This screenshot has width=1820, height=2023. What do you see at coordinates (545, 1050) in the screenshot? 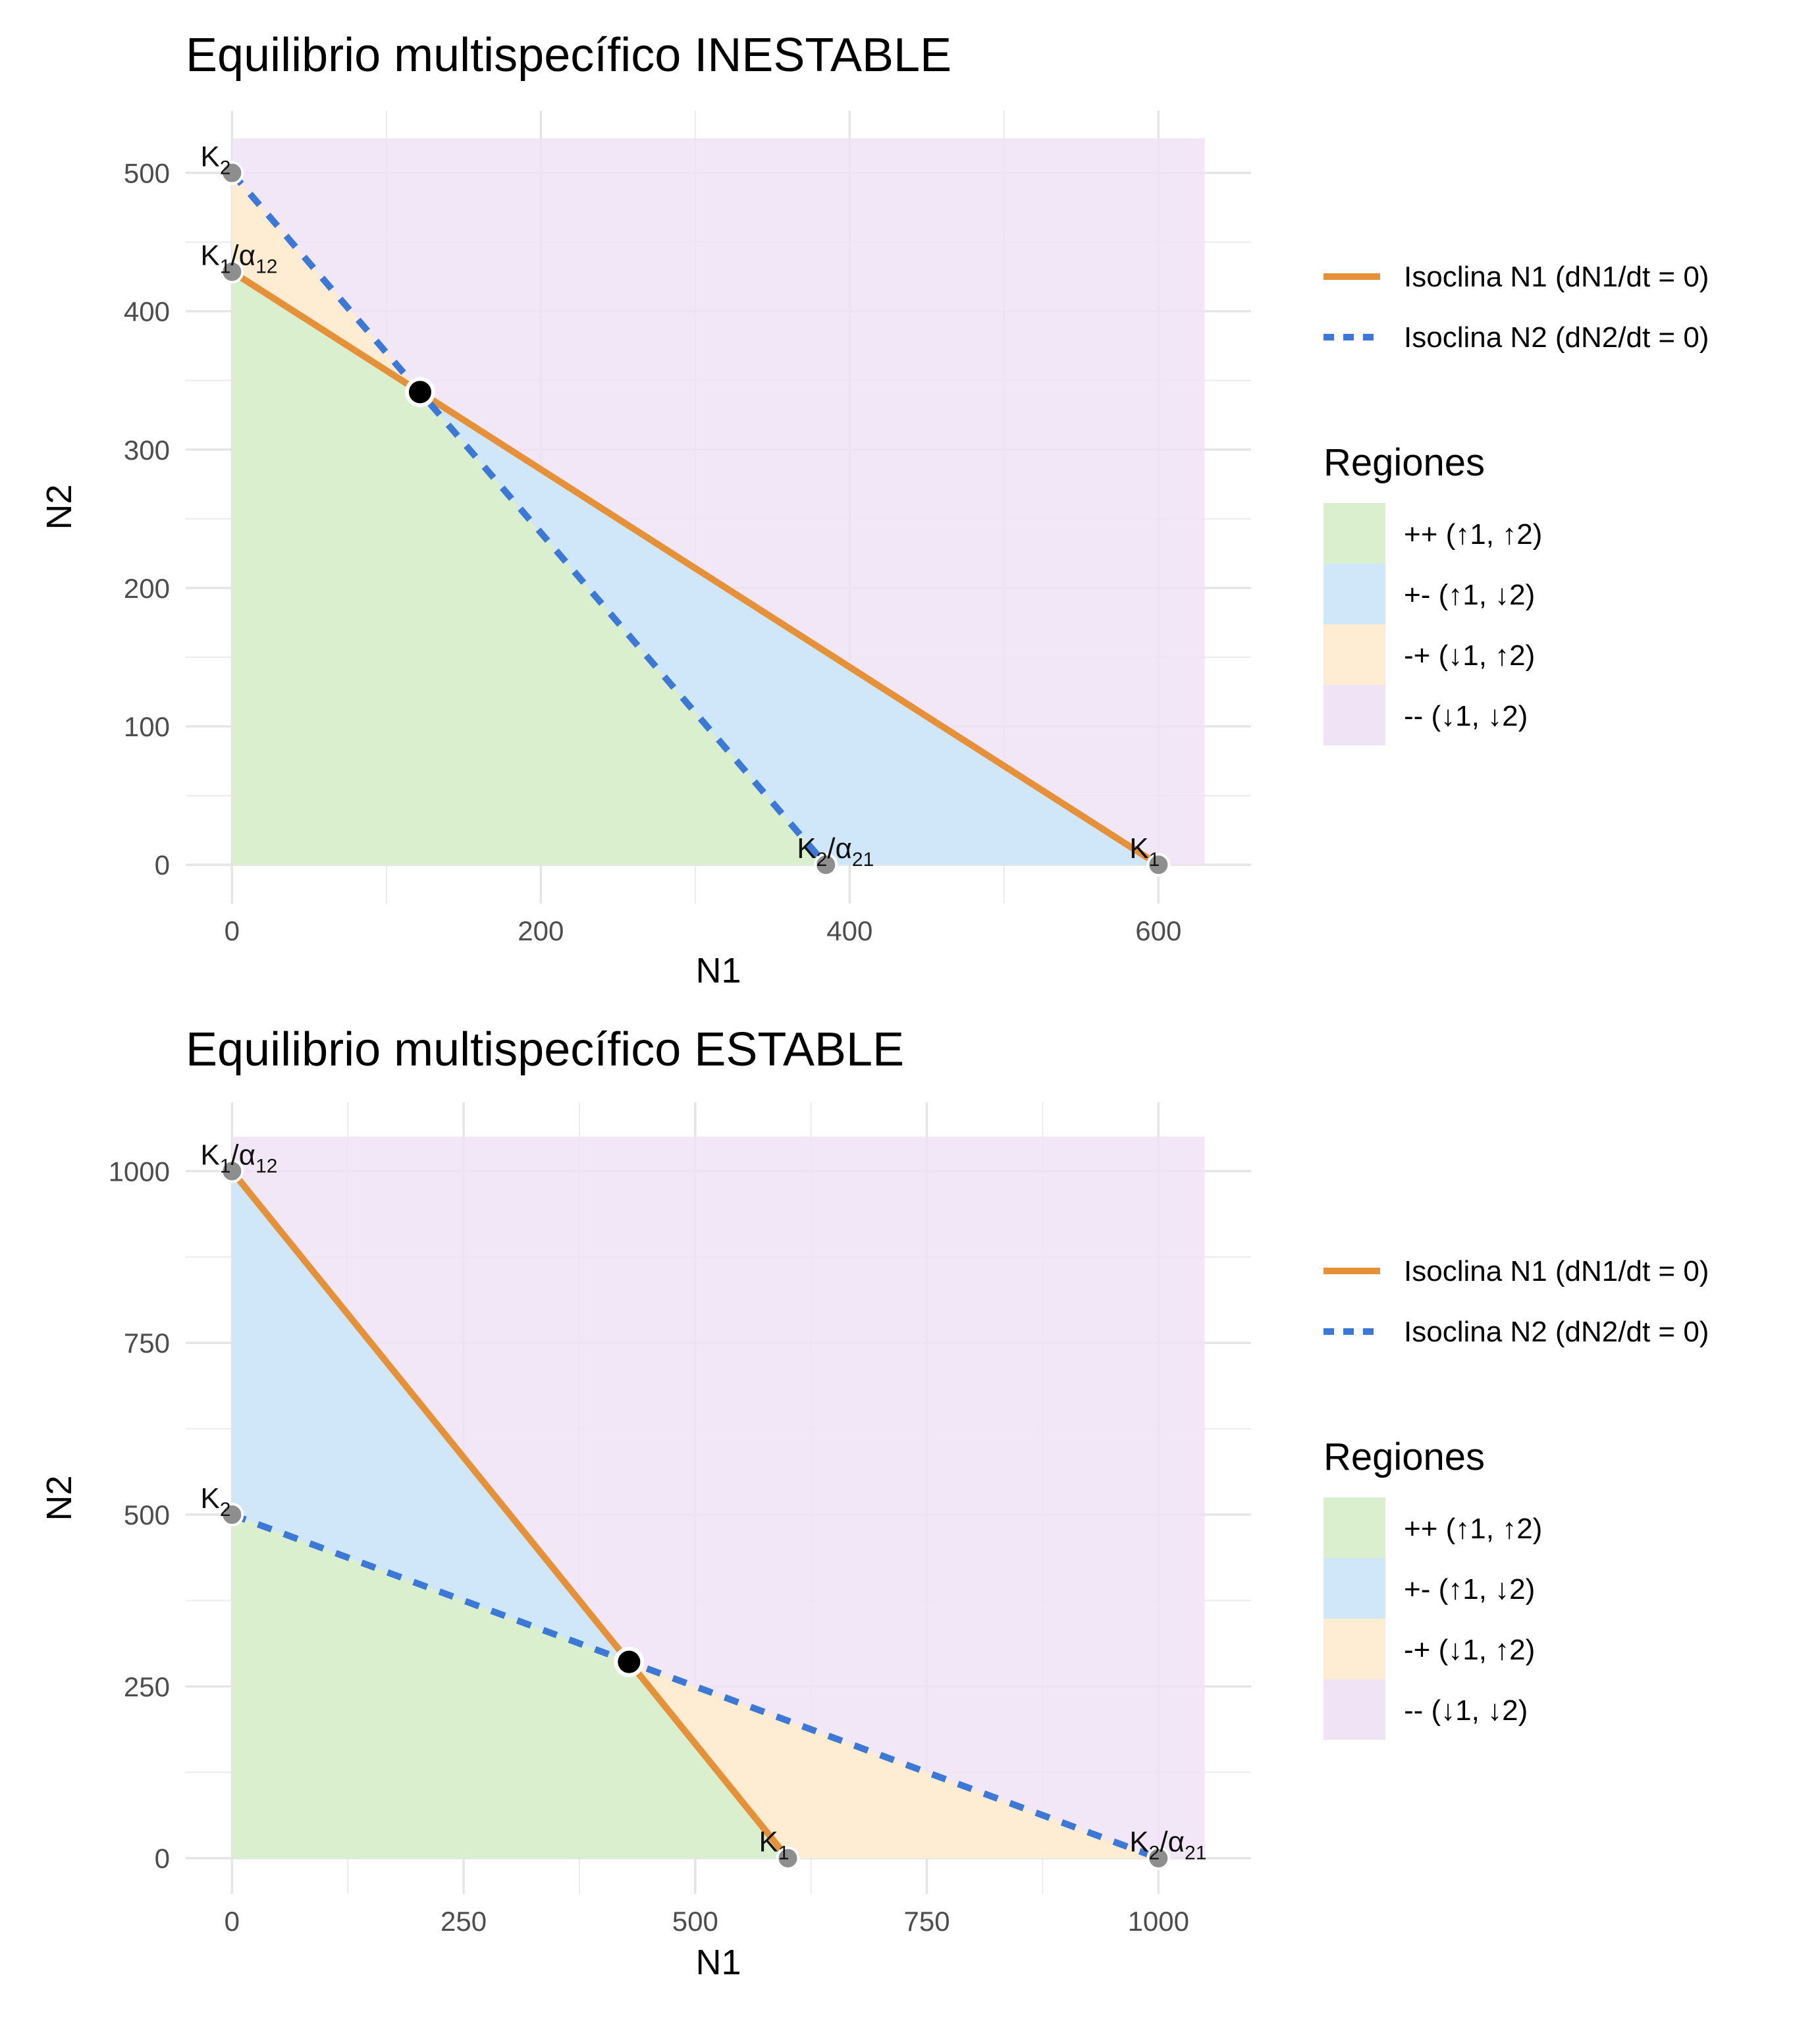
I see `chart-title: Equilibrio multispecífico ESTABLE` at bounding box center [545, 1050].